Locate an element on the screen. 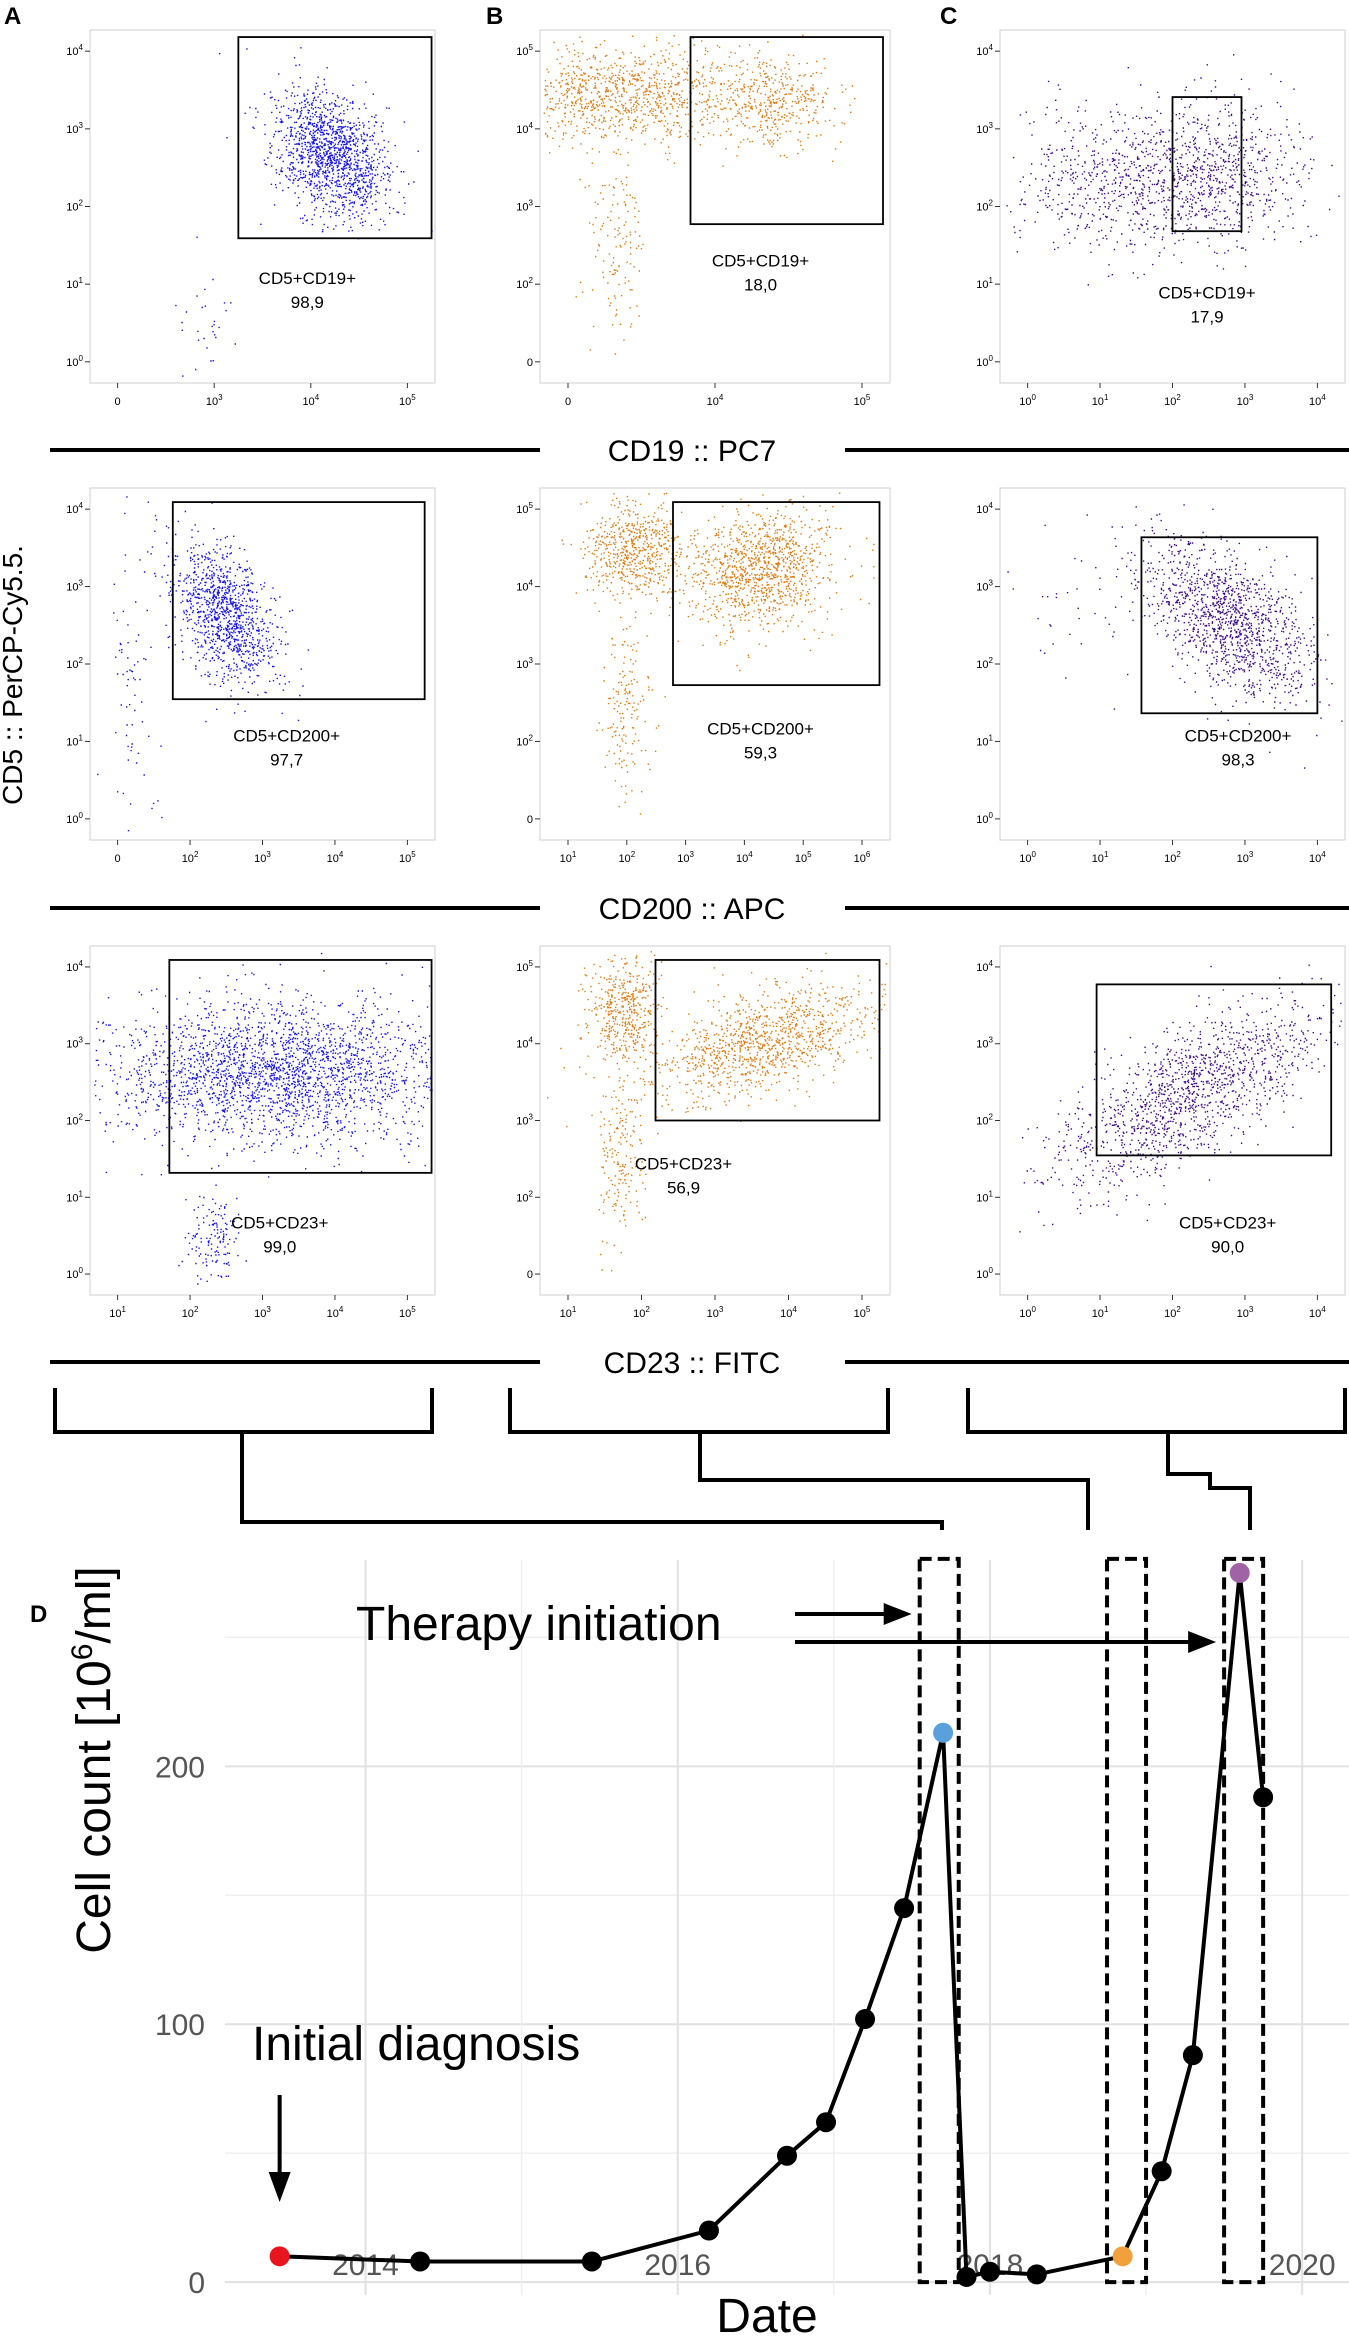 The width and height of the screenshot is (1349, 2340). flow-panel-a1: CD5+CD19+ 98,9 0 10³ 10⁴ 10⁵ 10⁰ 10¹ 10² 10³ 10⁴ is located at coordinates (251, 218).